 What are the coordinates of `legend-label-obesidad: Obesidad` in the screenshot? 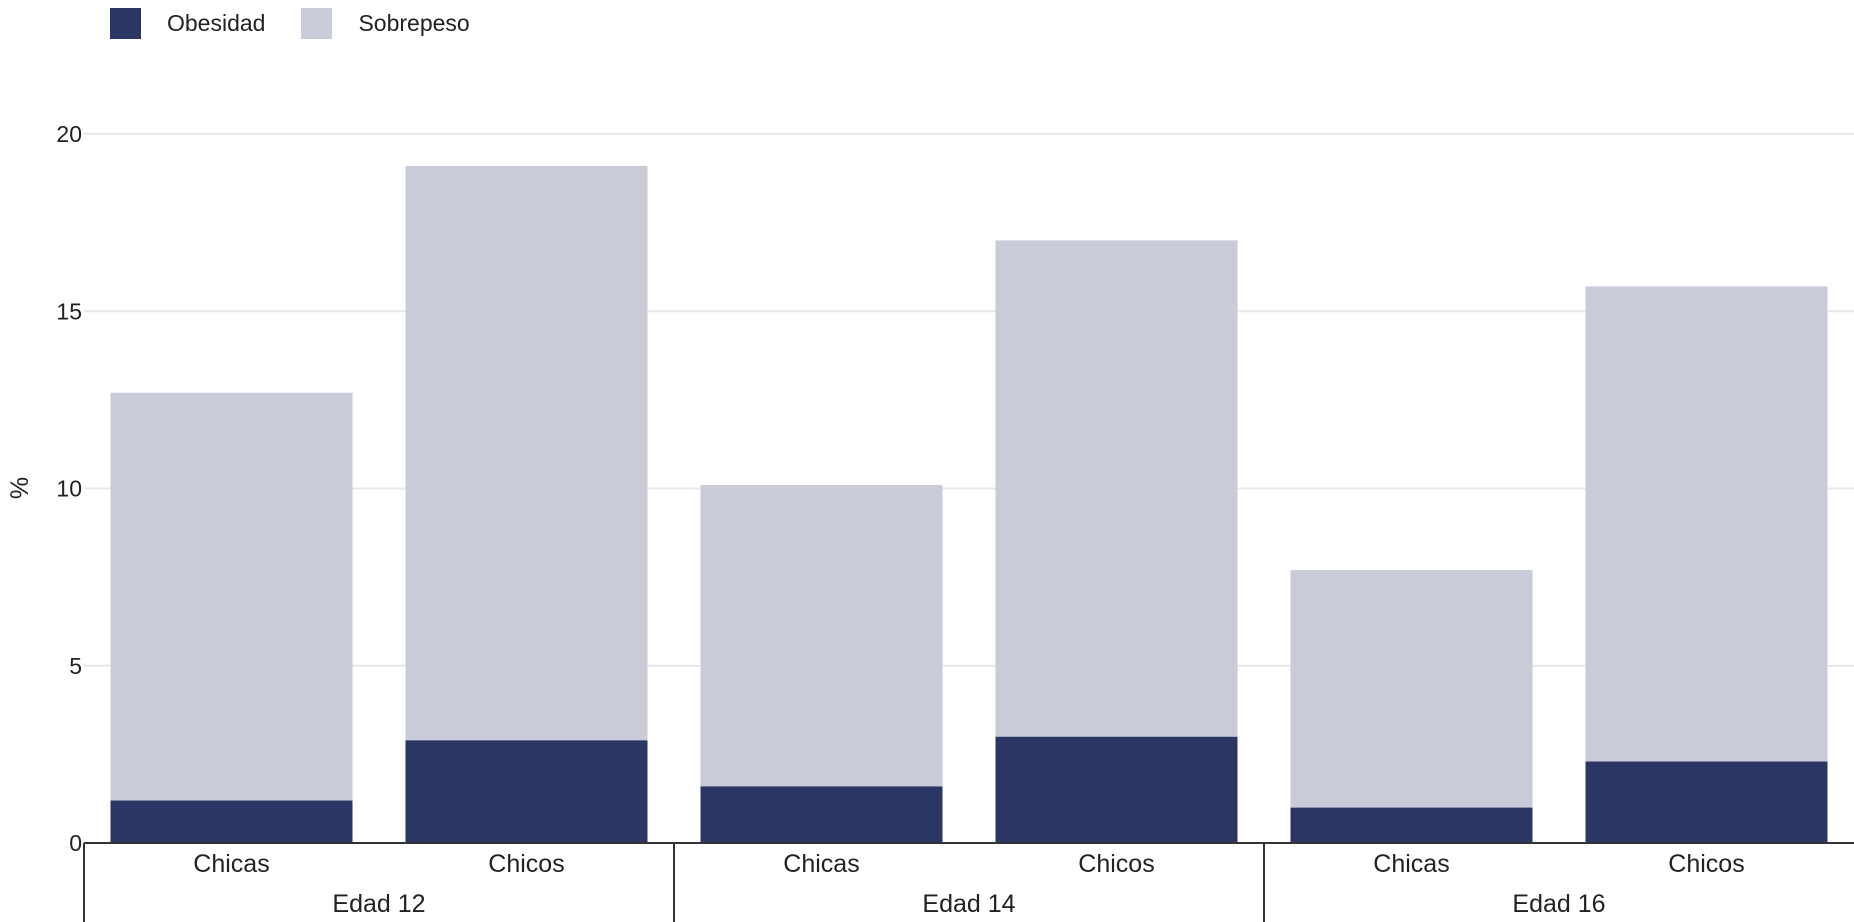 It's located at (216, 23).